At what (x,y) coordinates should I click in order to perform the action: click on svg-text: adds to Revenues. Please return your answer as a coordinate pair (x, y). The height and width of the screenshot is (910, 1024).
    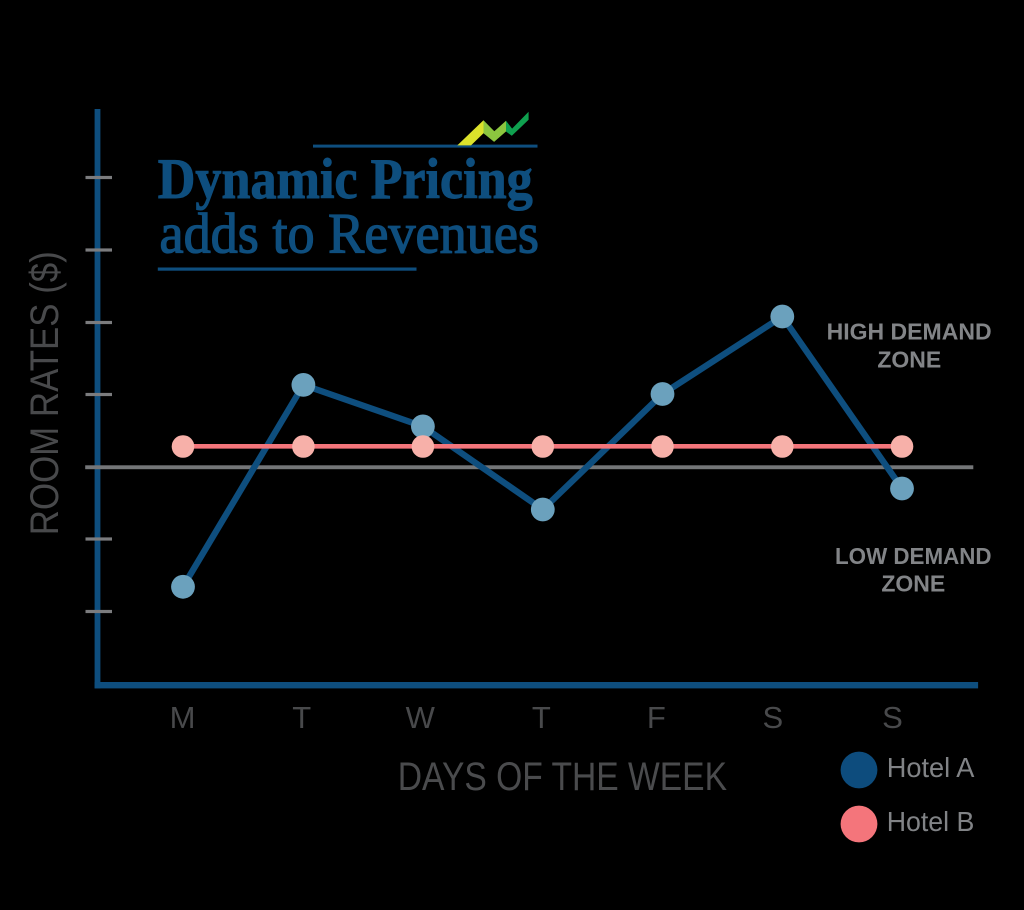
    Looking at the image, I should click on (350, 234).